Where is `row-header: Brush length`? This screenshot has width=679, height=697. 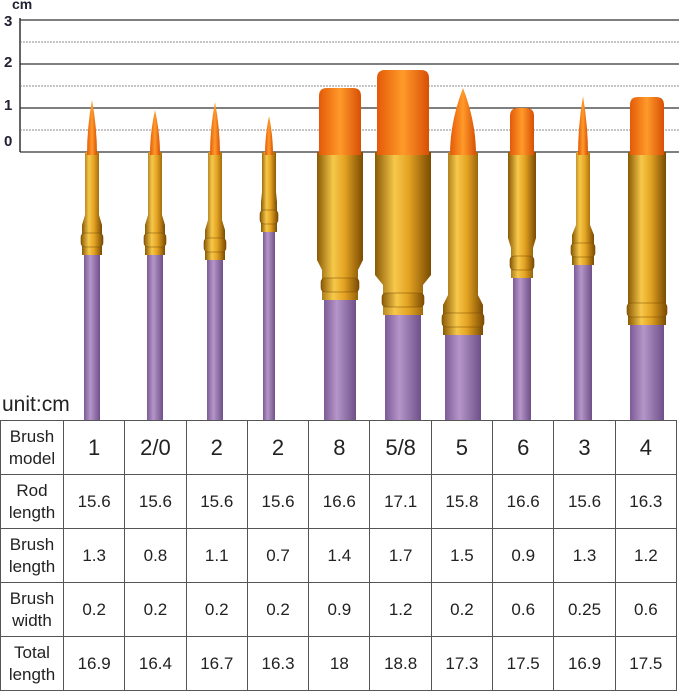
row-header: Brush length is located at coordinates (32, 555).